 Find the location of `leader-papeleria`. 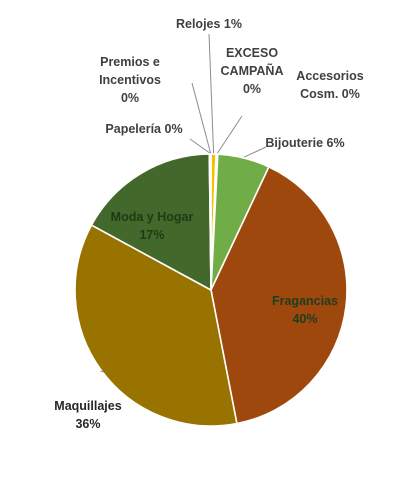

leader-papeleria is located at coordinates (199, 146).